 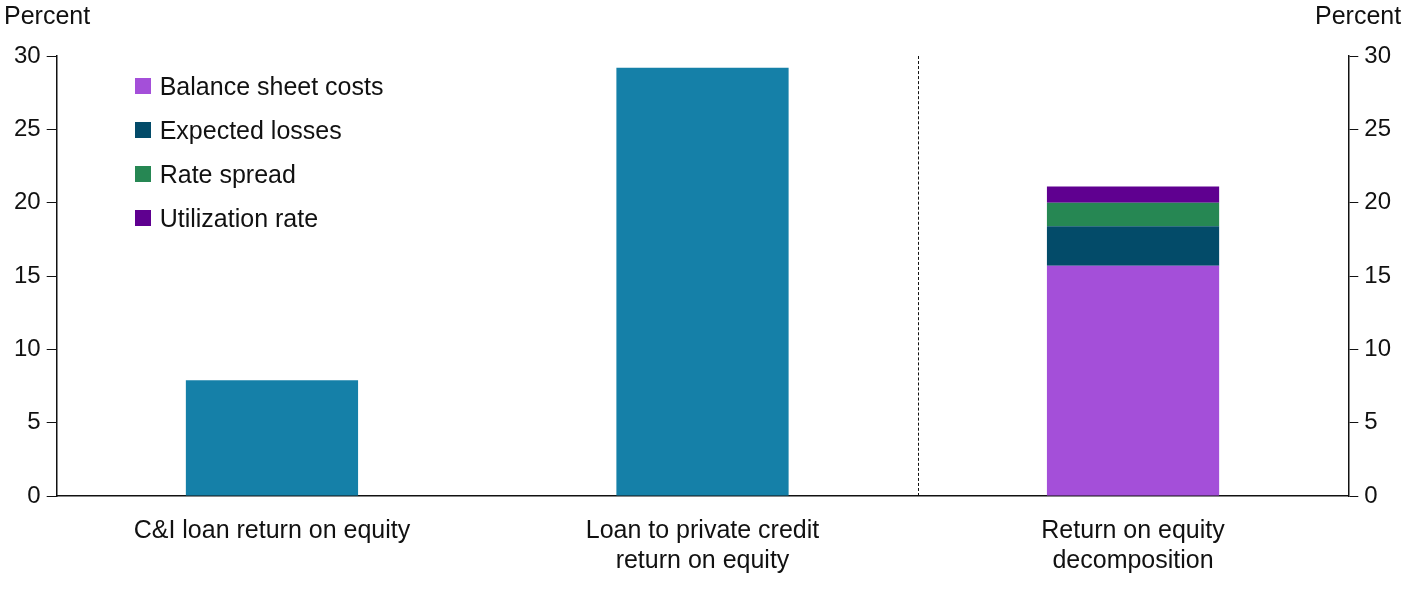 I want to click on y-tick-label: 20, so click(x=27, y=201).